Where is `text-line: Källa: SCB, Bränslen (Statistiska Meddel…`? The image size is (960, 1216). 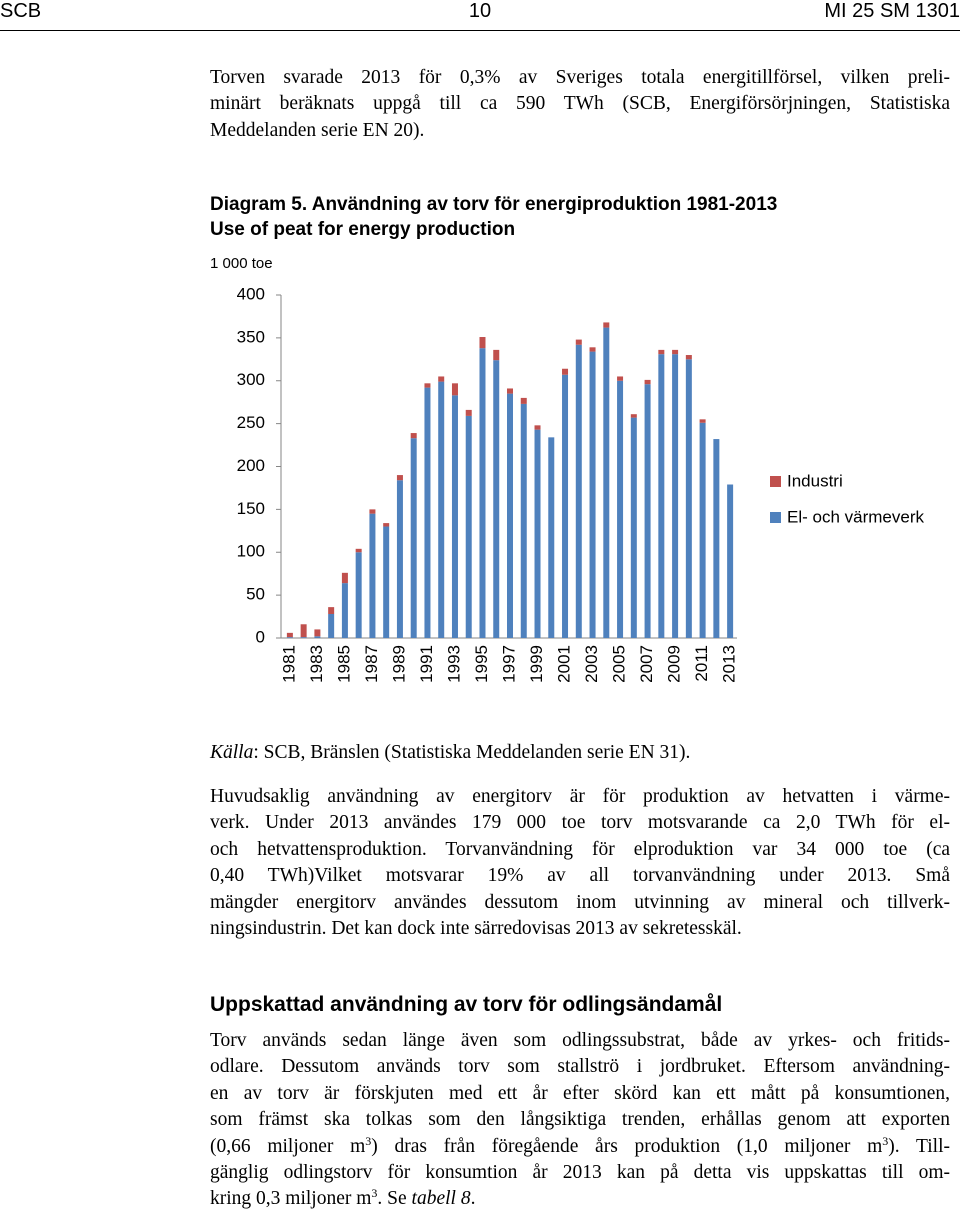 text-line: Källa: SCB, Bränslen (Statistiska Meddel… is located at coordinates (580, 753).